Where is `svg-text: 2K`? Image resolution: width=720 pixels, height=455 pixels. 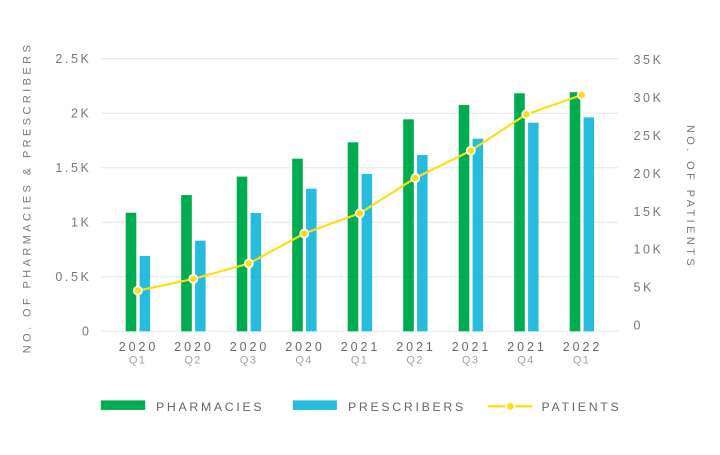
svg-text: 2K is located at coordinates (81, 113).